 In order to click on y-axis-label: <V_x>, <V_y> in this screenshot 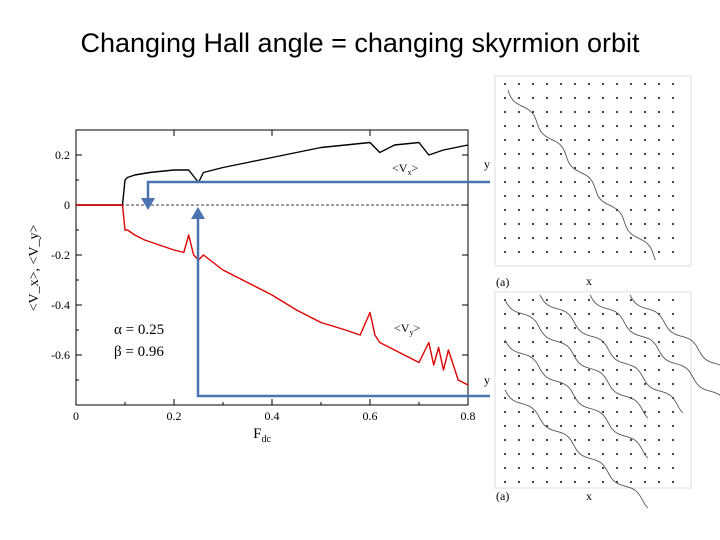, I will do `click(34, 267)`.